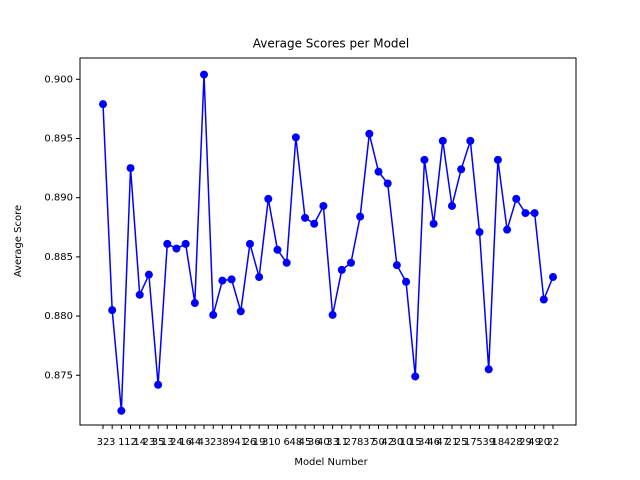 The height and width of the screenshot is (480, 640). What do you see at coordinates (397, 442) in the screenshot?
I see `x-tick-label: 30` at bounding box center [397, 442].